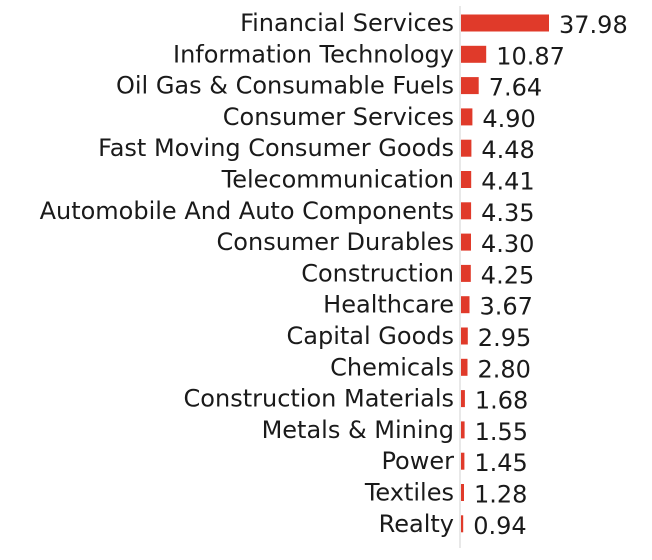 The image size is (652, 560). I want to click on category-label: Telecommunication, so click(337, 180).